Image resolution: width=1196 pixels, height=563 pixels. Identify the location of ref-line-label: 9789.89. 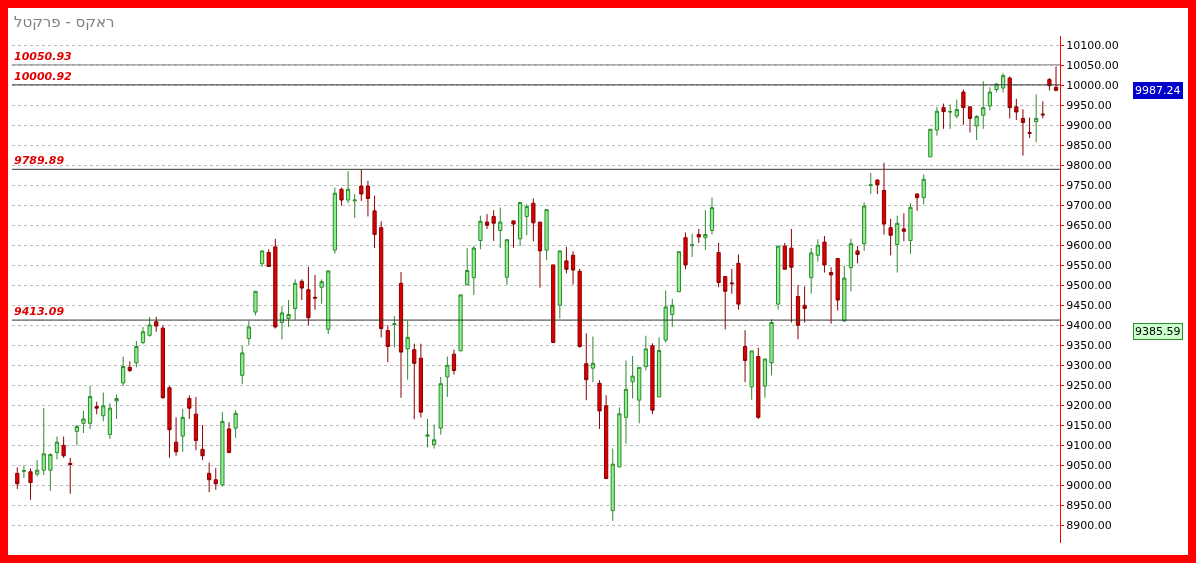
(39, 160).